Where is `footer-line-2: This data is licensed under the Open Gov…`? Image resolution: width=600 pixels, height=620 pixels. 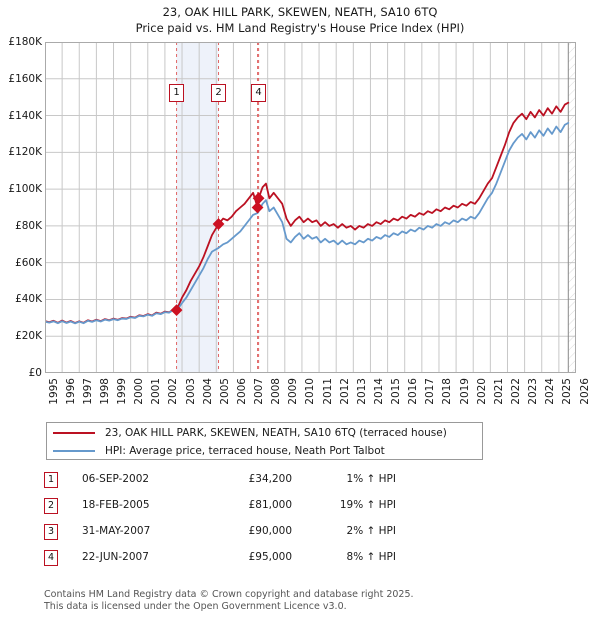
footer-line-2: This data is licensed under the Open Gov… is located at coordinates (195, 606).